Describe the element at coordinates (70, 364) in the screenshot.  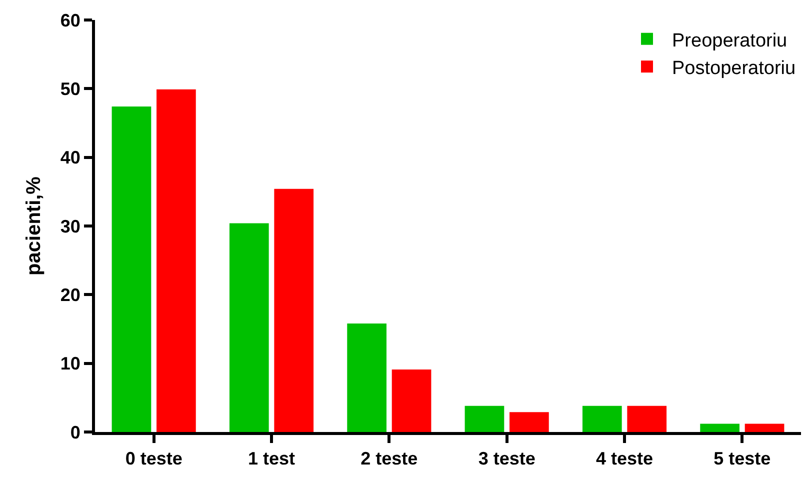
I see `y-tick-label: 10` at that location.